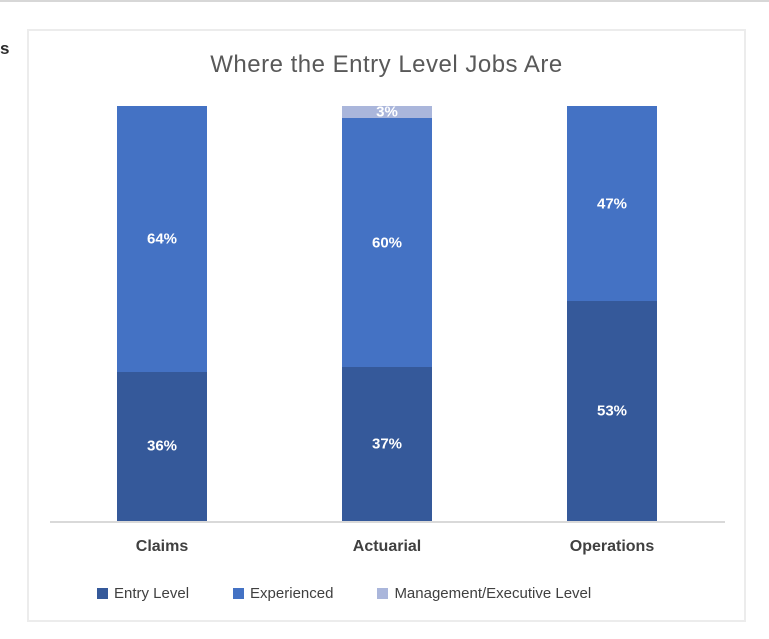 This screenshot has height=639, width=769. What do you see at coordinates (152, 593) in the screenshot?
I see `legend-label-entry-level: Entry Level` at bounding box center [152, 593].